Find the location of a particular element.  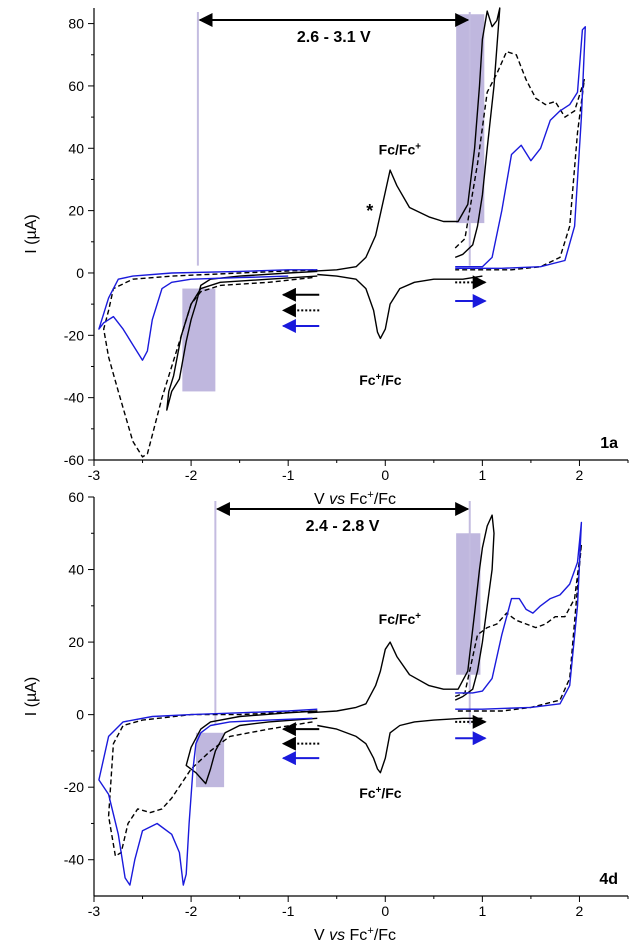

window-label: 2.4 - 2.8 V is located at coordinates (343, 526).